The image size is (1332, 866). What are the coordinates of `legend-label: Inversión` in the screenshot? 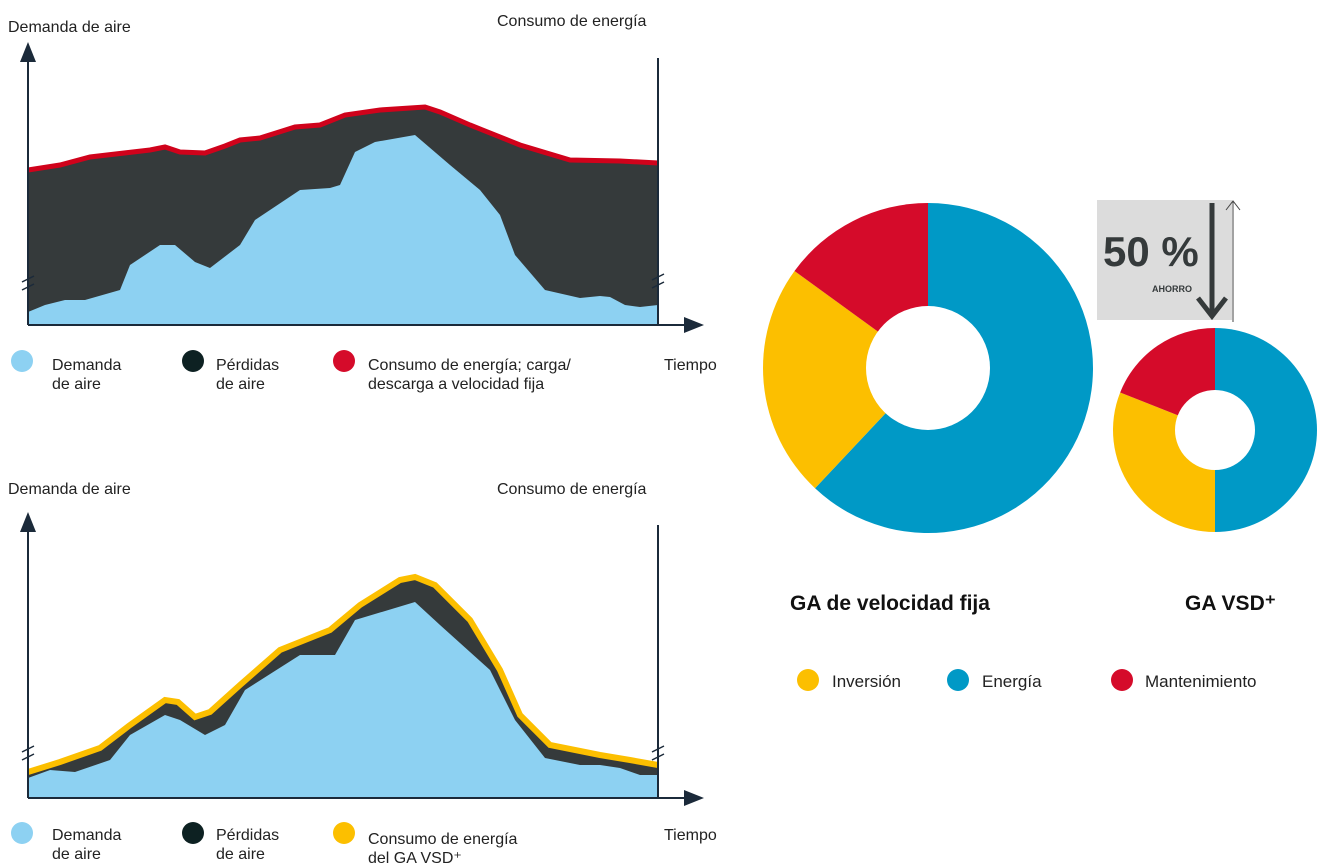 It's located at (866, 681).